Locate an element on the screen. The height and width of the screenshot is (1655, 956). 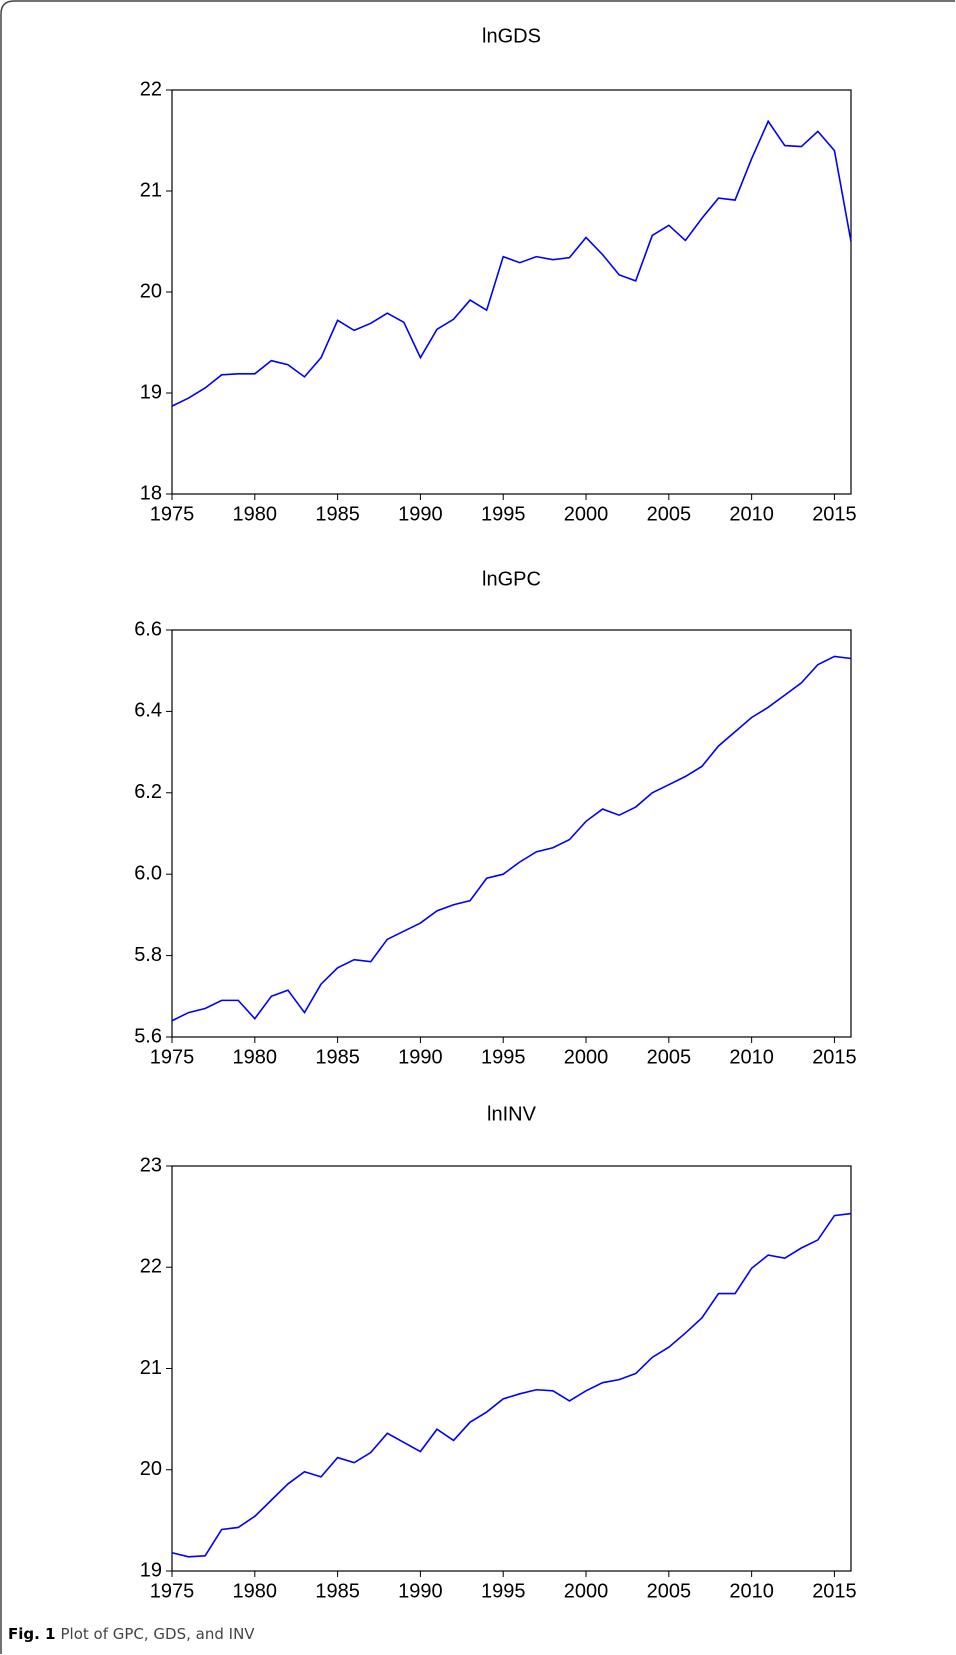
y-tick-label: 6.0 is located at coordinates (148, 873).